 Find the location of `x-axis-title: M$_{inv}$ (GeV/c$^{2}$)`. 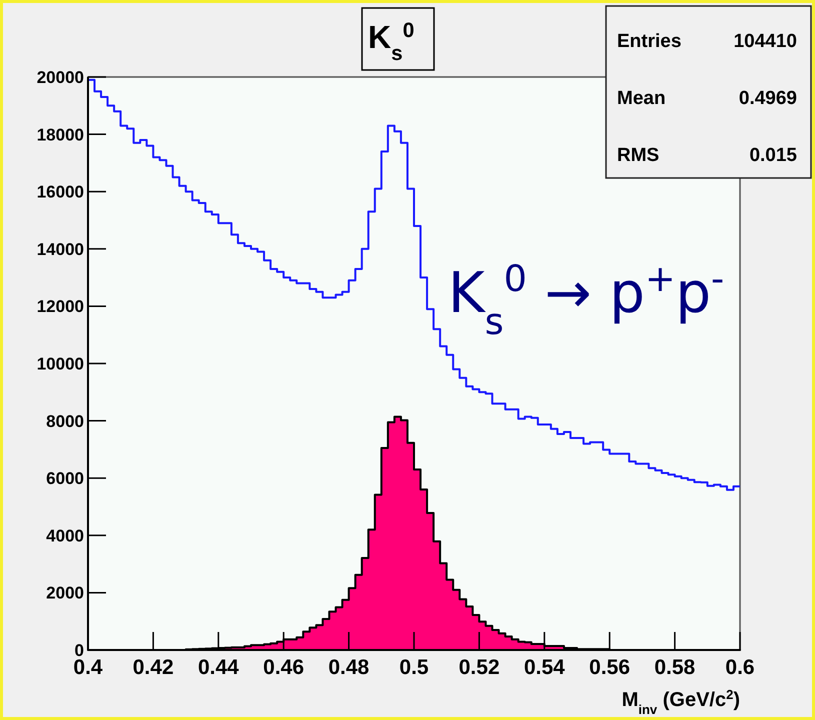

x-axis-title: M$_{inv}$ (GeV/c$^{2}$) is located at coordinates (681, 701).